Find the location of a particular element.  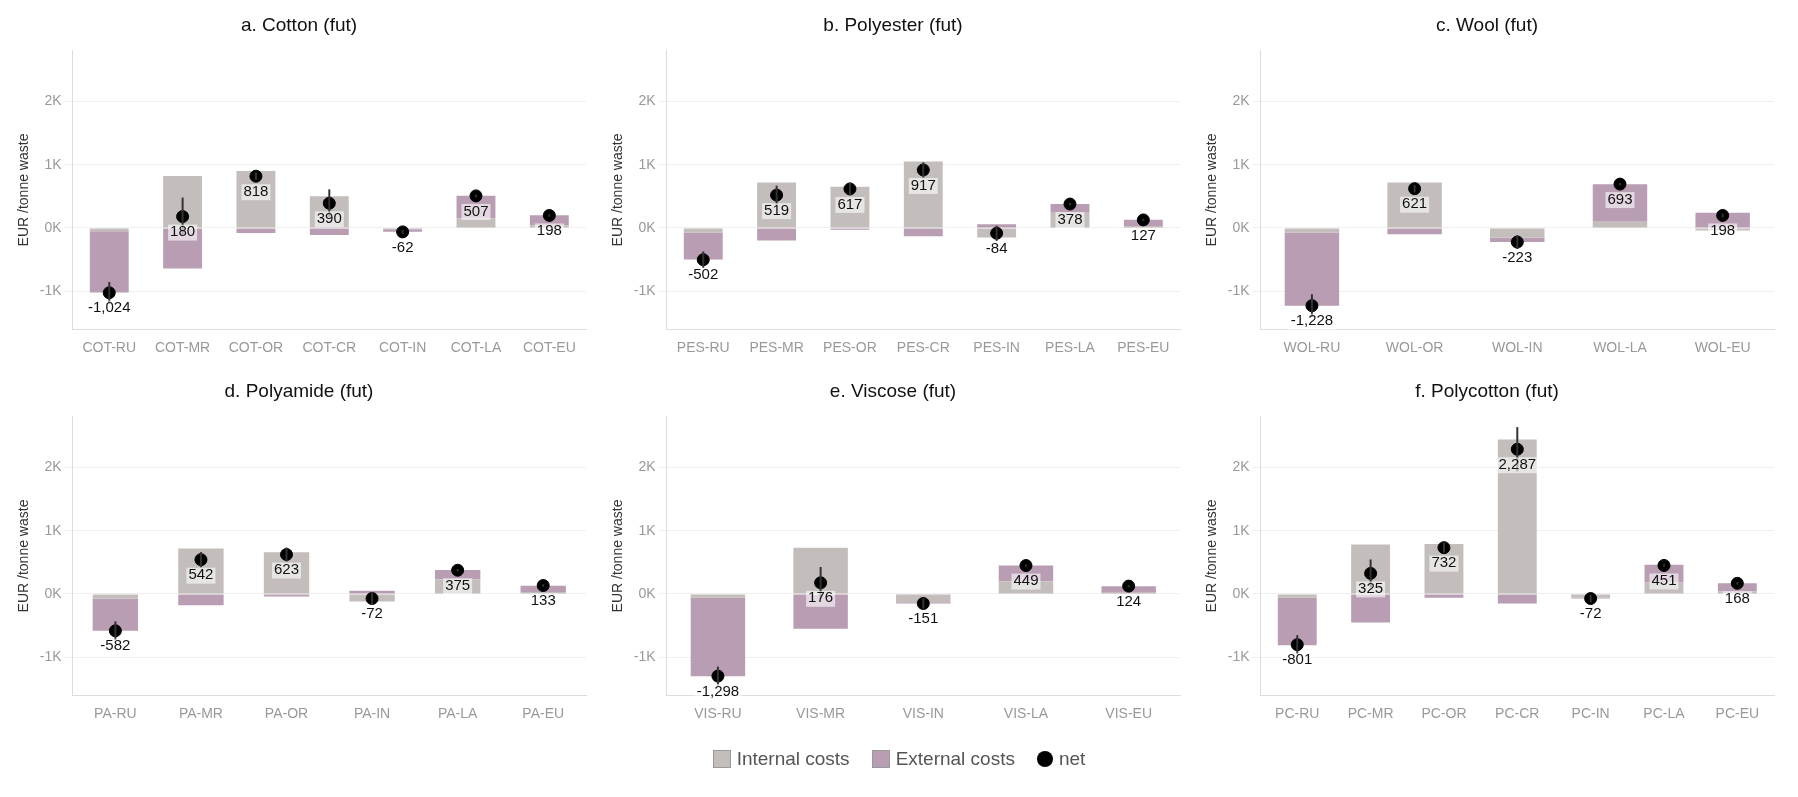

chart-title: e. Viscose (fut) is located at coordinates (893, 390).